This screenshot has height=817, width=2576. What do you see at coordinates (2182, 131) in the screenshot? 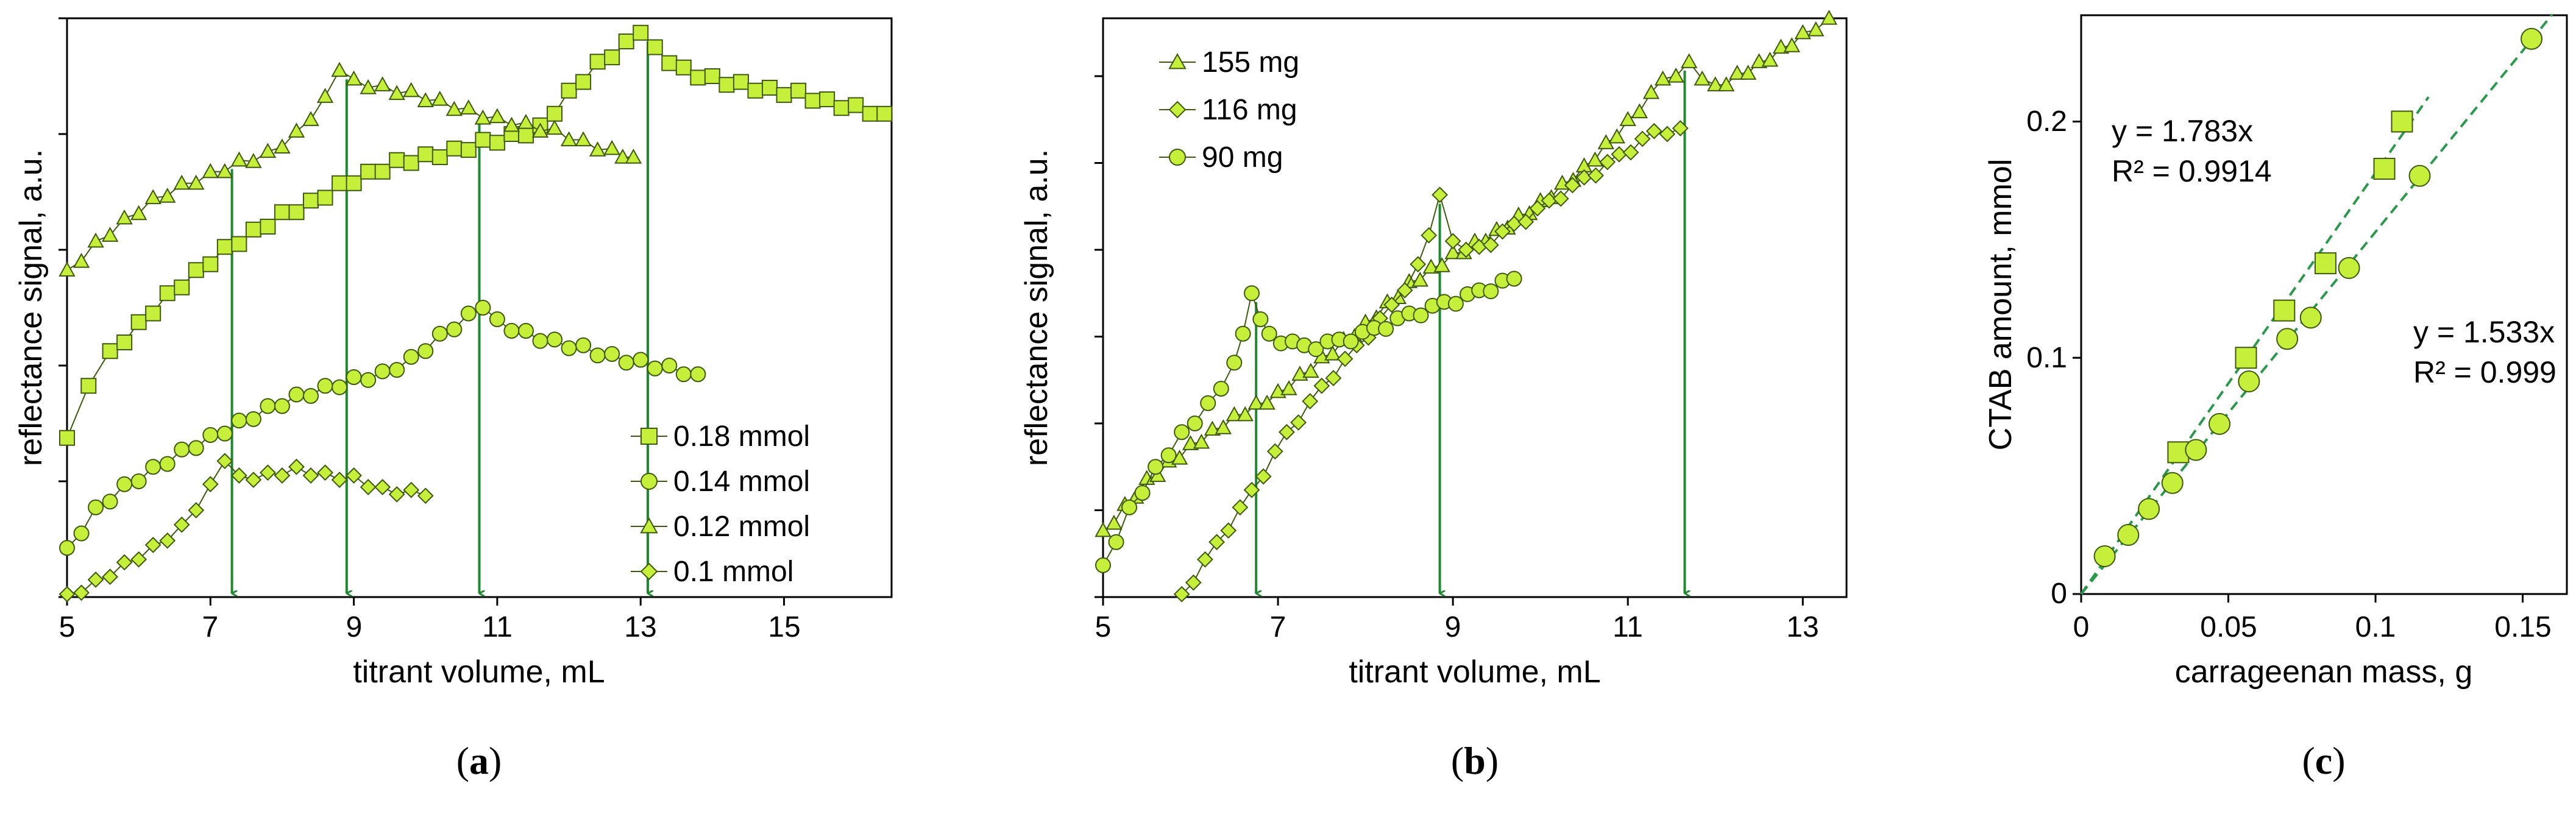
I see `fit-1-equation: y = 1.783x` at bounding box center [2182, 131].